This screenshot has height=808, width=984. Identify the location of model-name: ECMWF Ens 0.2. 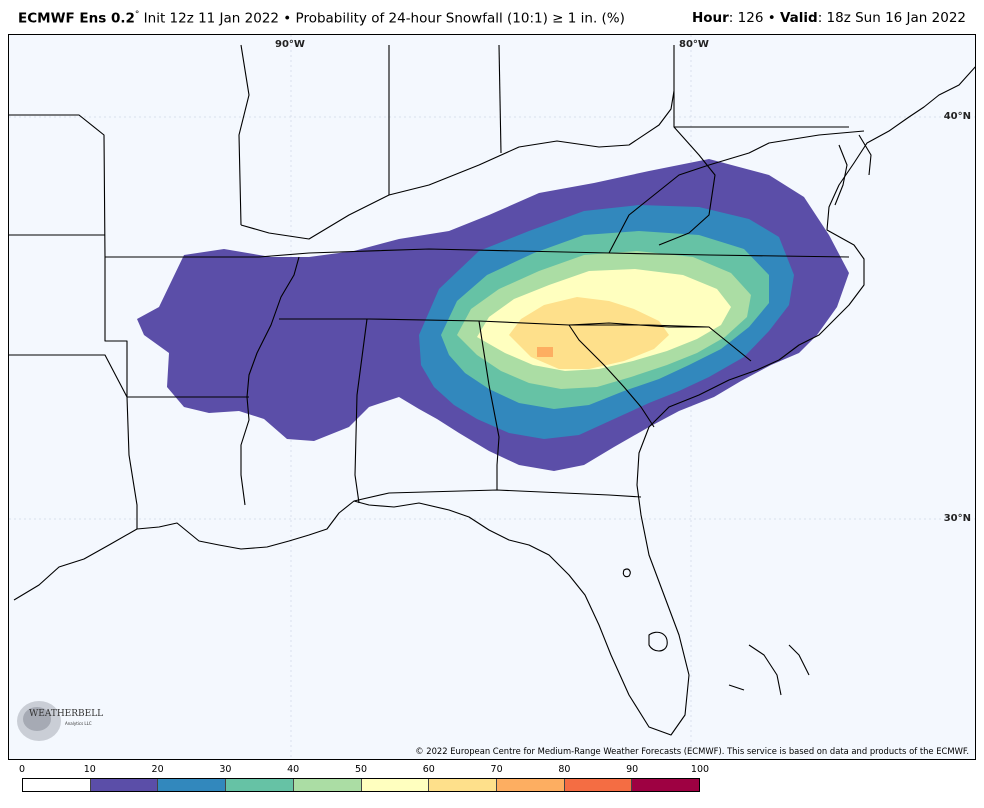
(76, 18).